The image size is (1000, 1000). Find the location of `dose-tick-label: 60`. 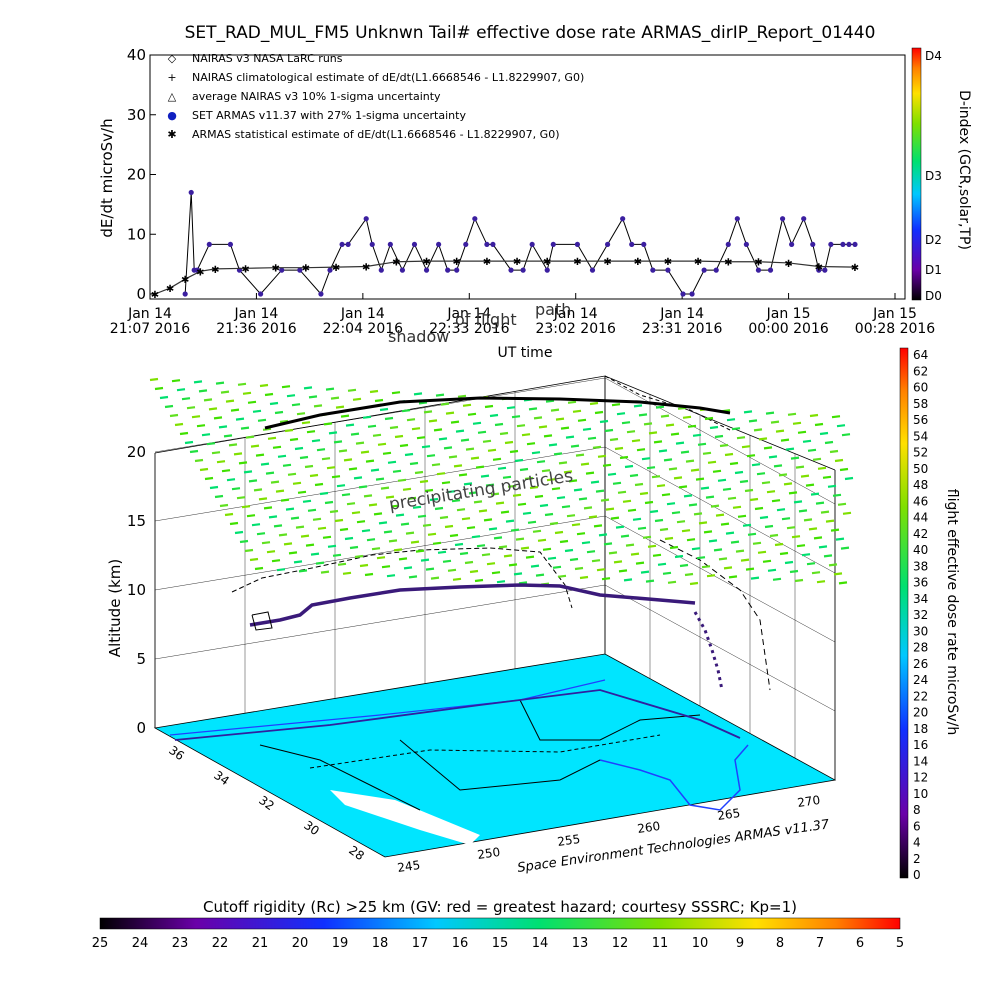

dose-tick-label: 60 is located at coordinates (920, 388).